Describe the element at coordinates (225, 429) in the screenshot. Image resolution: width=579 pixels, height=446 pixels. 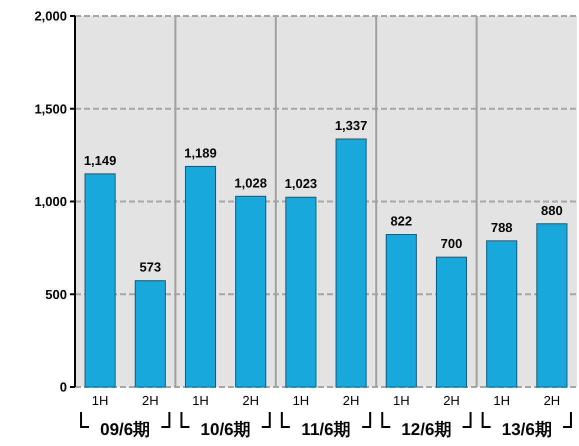
I see `text: 10/6期` at that location.